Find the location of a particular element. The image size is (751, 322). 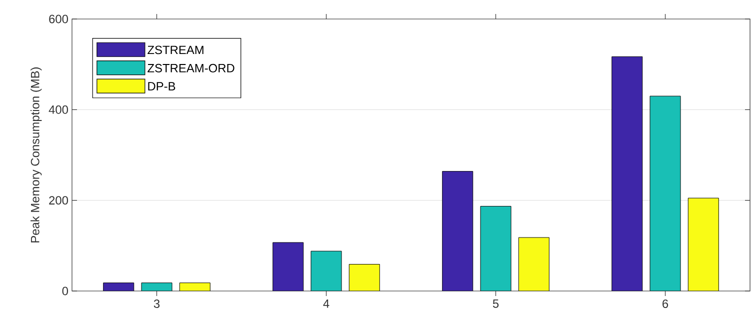

y-tick-label: 400 is located at coordinates (58, 109).